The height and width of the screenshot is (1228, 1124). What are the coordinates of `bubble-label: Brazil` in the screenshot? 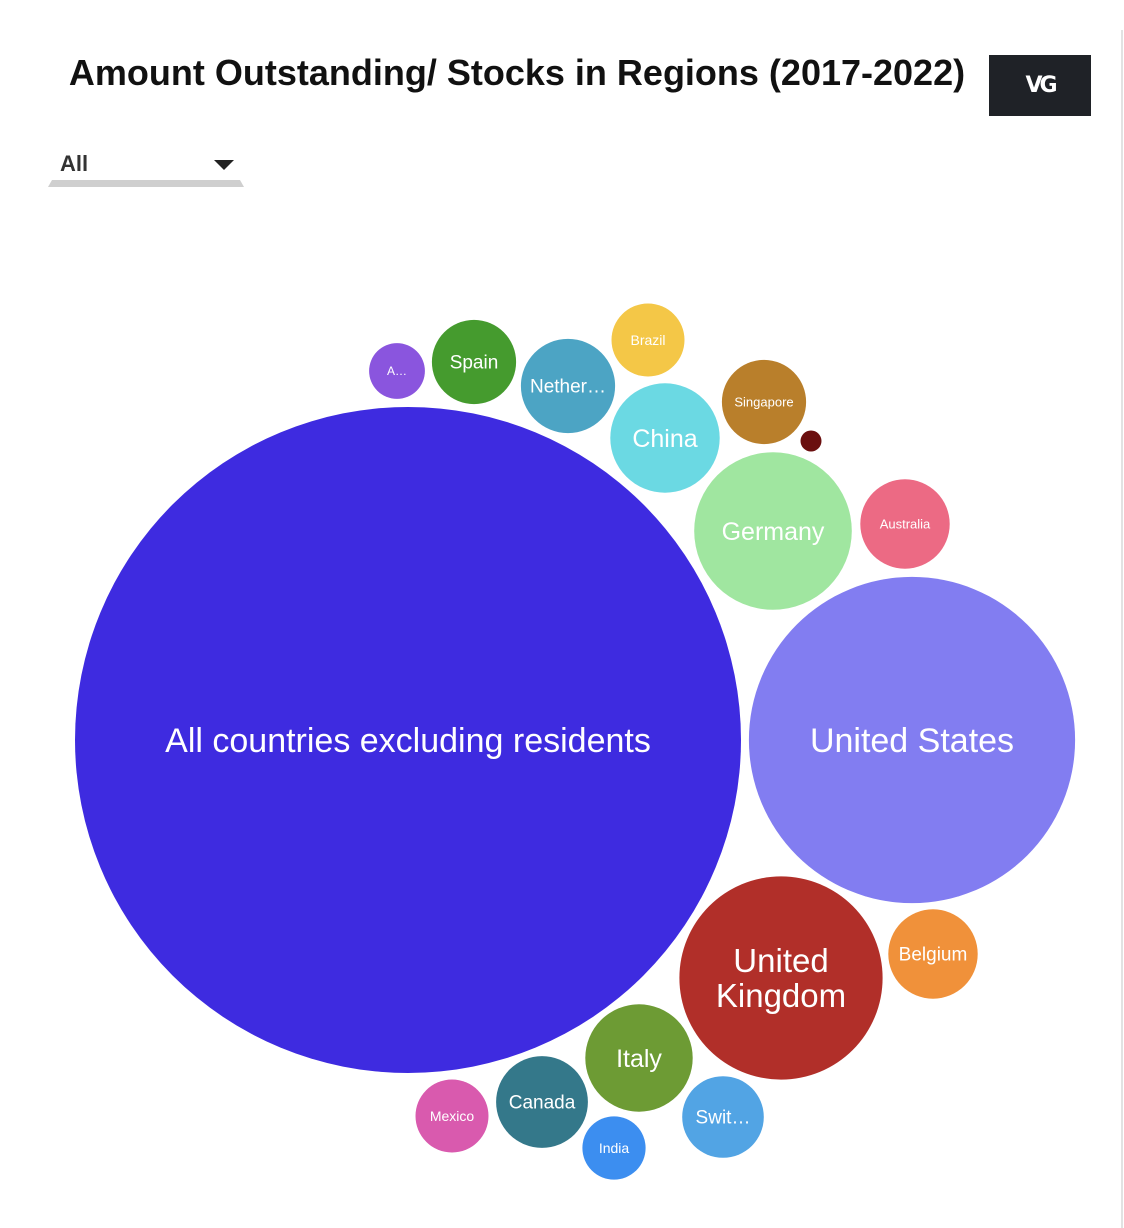 It's located at (647, 340).